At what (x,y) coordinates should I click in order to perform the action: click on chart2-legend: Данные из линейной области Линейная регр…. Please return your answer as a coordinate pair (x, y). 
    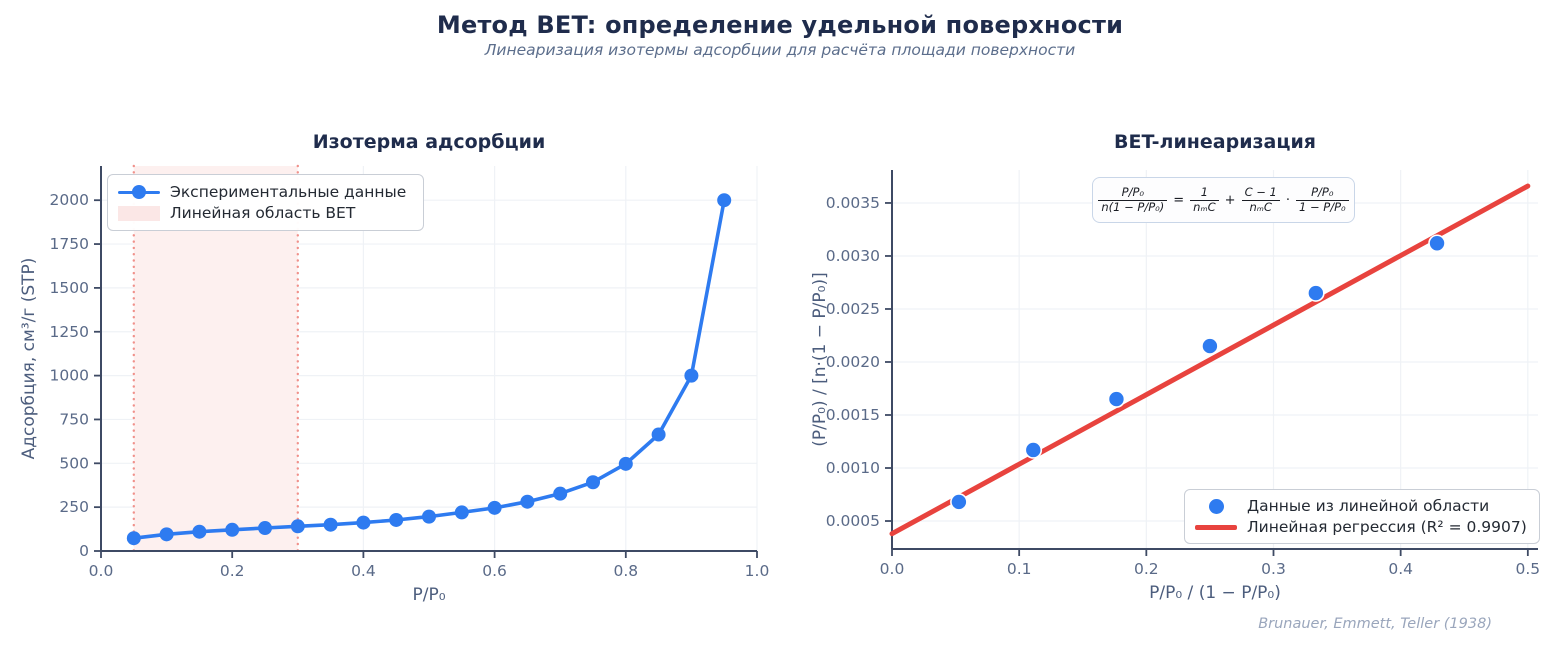
    Looking at the image, I should click on (1362, 516).